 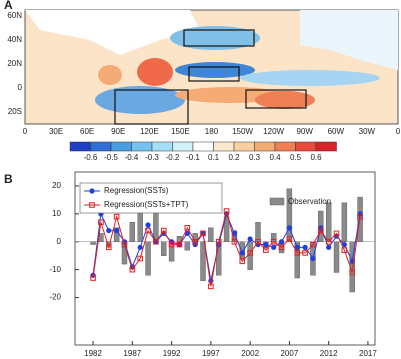 What do you see at coordinates (118, 131) in the screenshot?
I see `lon-label: 90E` at bounding box center [118, 131].